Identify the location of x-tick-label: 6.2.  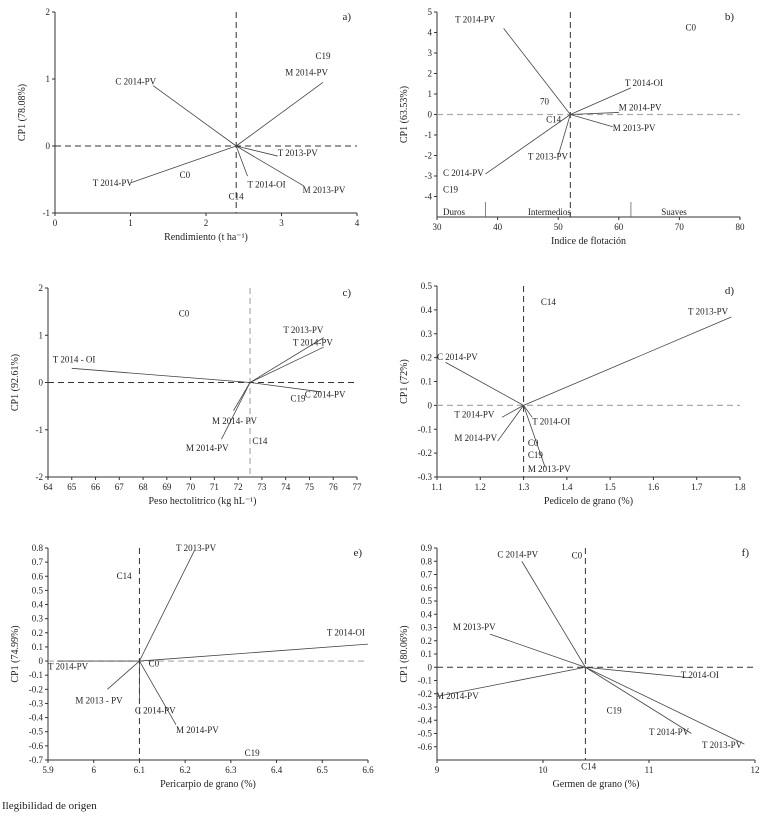
(185, 770).